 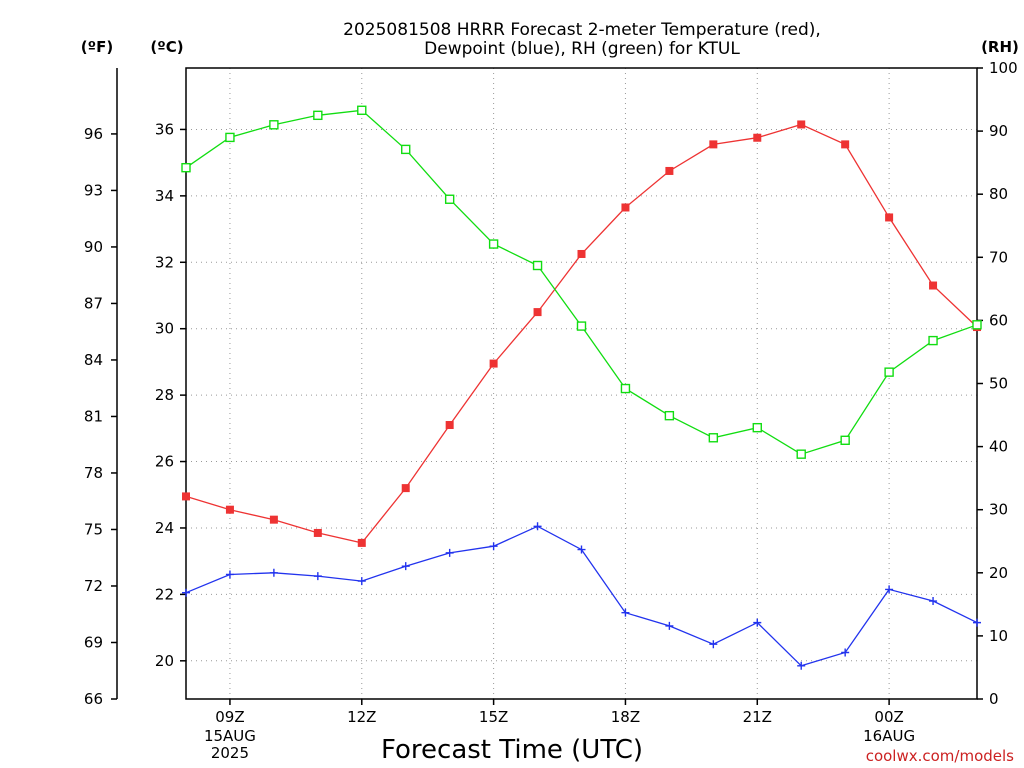 I want to click on rh-tick-label: 0, so click(x=994, y=699).